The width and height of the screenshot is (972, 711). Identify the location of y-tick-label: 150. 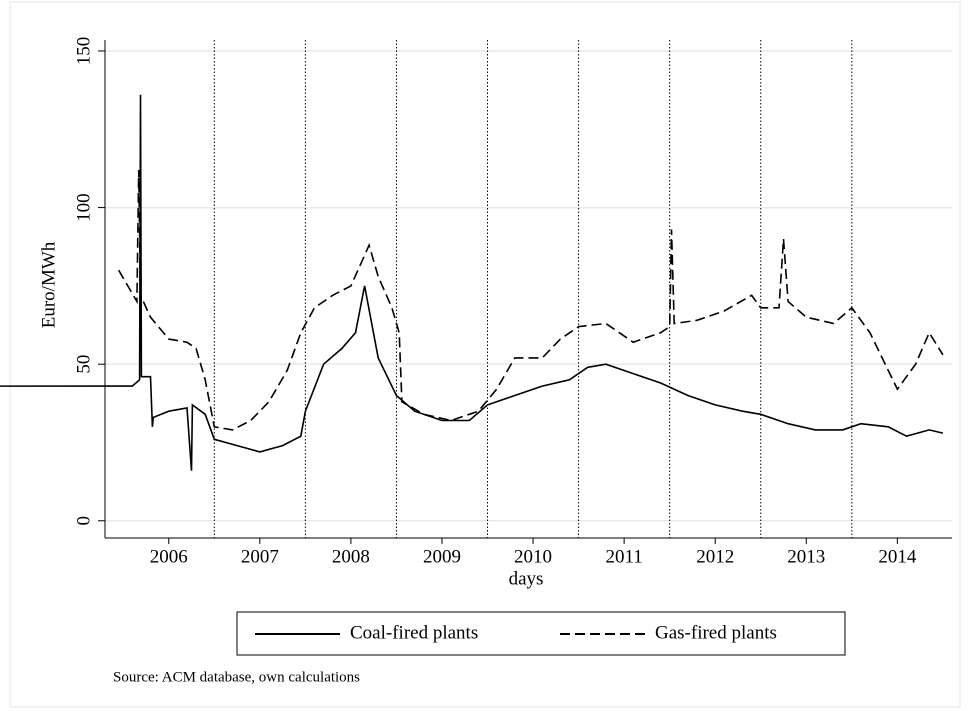
(83, 51).